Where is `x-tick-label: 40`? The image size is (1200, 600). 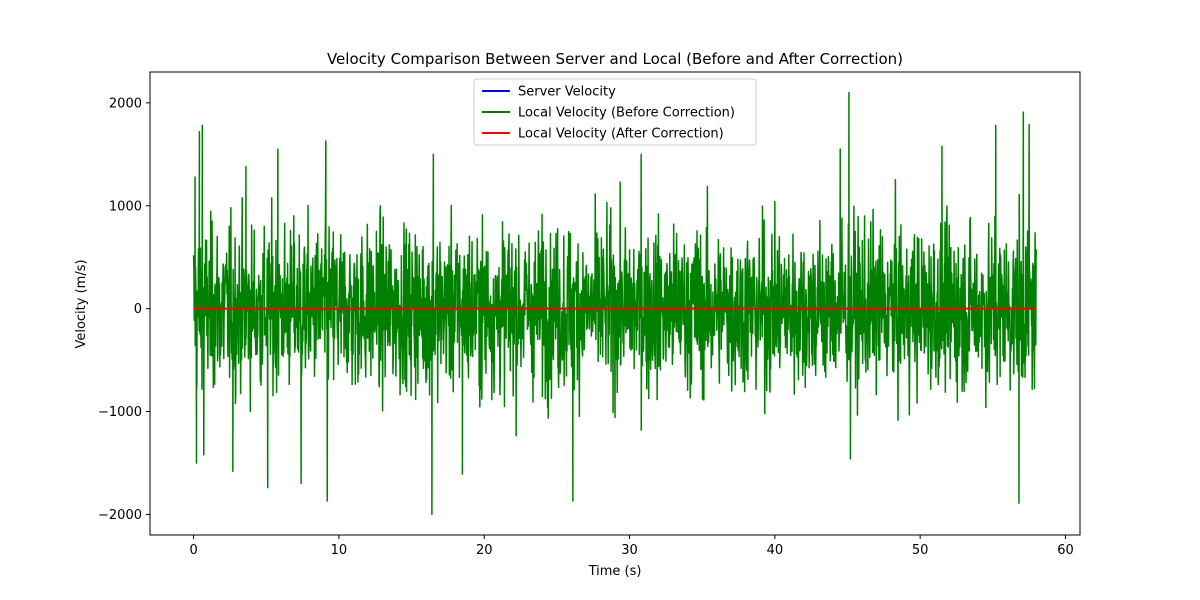 x-tick-label: 40 is located at coordinates (775, 550).